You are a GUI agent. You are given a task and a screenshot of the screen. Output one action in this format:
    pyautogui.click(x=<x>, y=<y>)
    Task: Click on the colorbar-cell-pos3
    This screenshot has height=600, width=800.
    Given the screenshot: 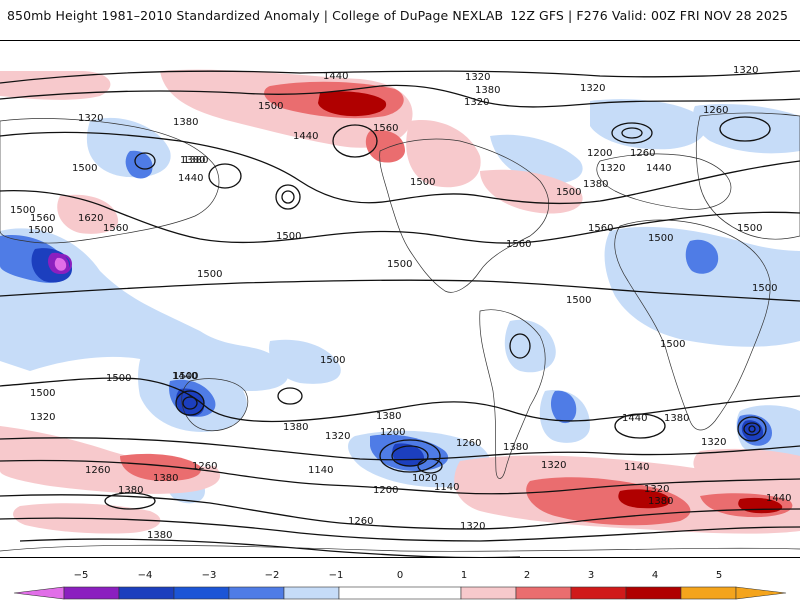 What is the action you would take?
    pyautogui.click(x=598, y=593)
    